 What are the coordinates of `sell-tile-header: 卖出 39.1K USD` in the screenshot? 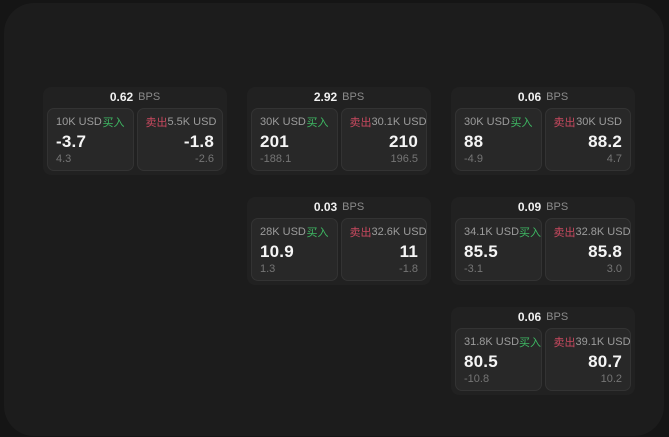 It's located at (592, 342).